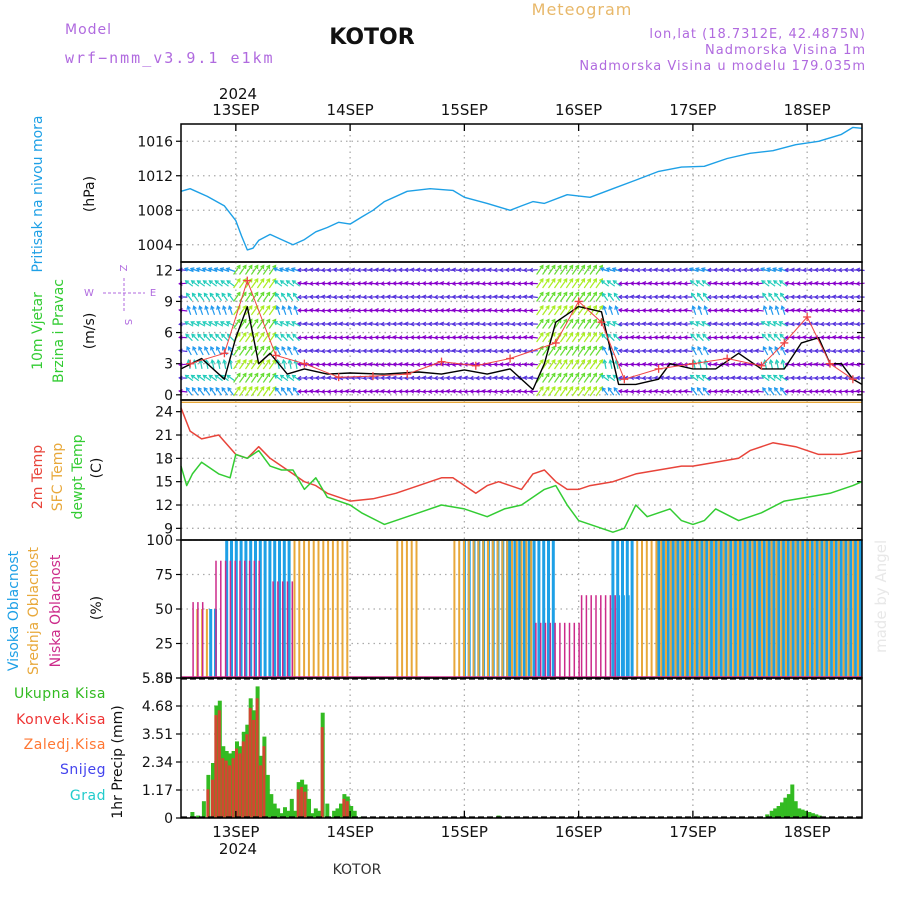 Image resolution: width=900 pixels, height=904 pixels. What do you see at coordinates (157, 679) in the screenshot?
I see `ytick-label: 5.85` at bounding box center [157, 679].